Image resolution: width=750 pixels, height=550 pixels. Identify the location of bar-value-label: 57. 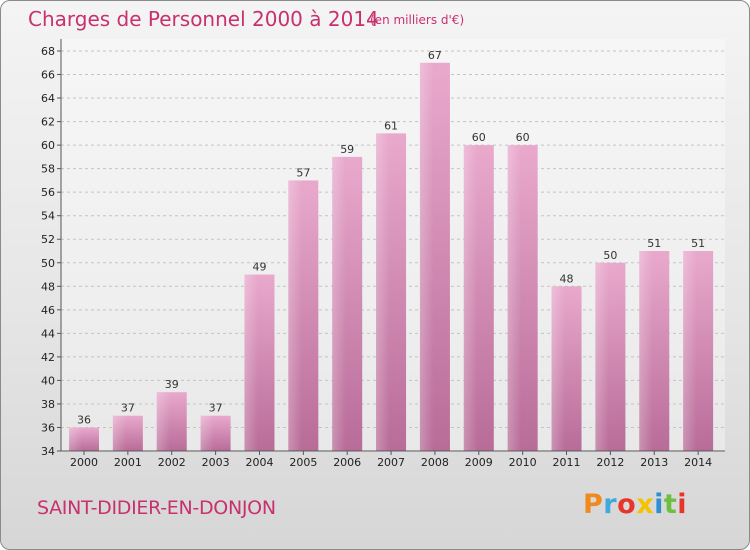
(303, 172).